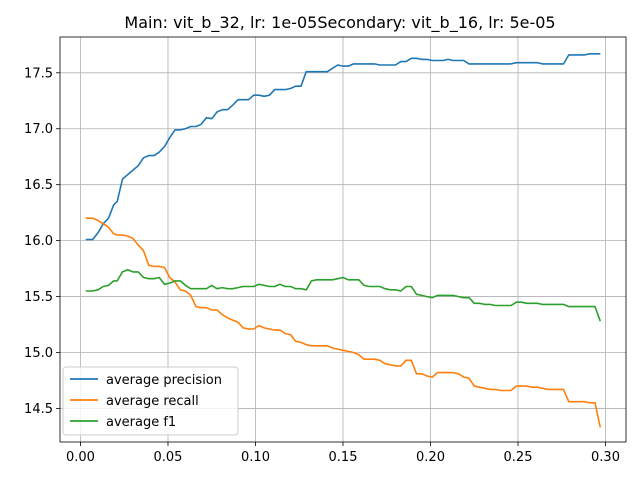  What do you see at coordinates (38, 297) in the screenshot?
I see `y-tick-label: 15.5` at bounding box center [38, 297].